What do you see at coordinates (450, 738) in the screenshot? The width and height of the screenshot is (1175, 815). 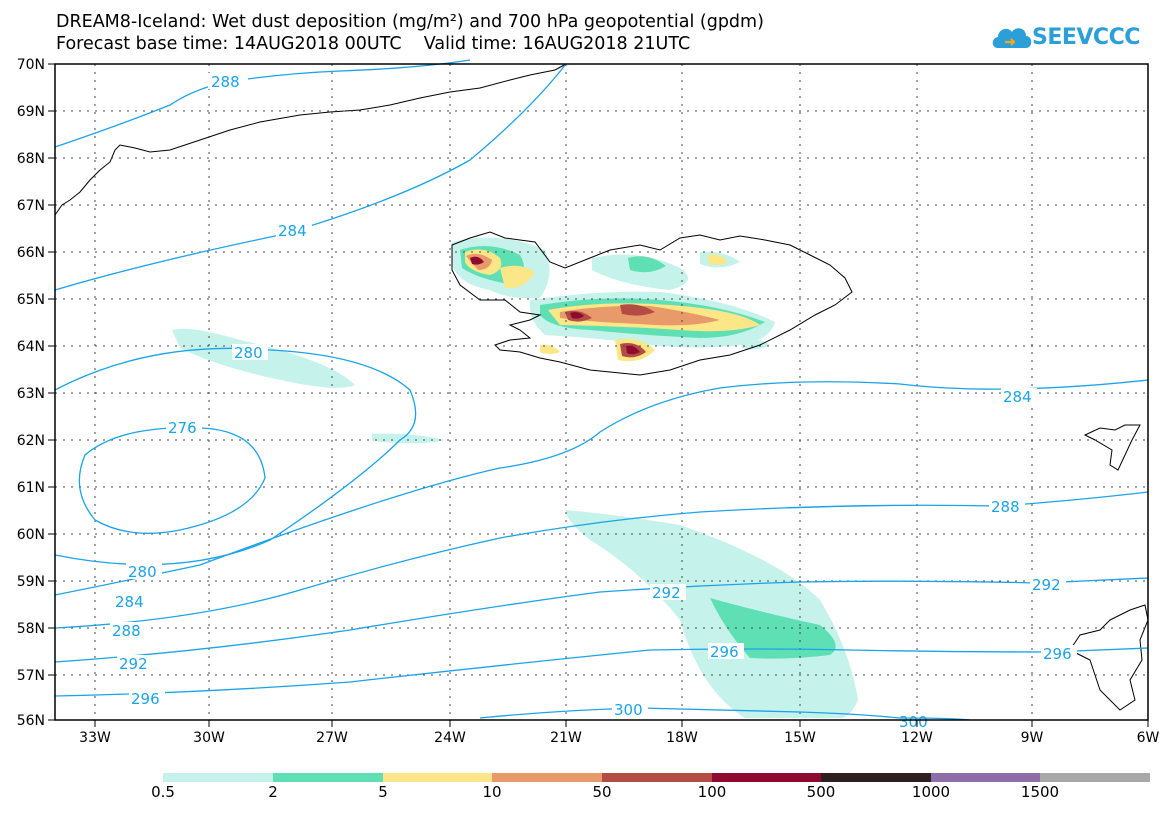 I see `lon-label: 24W` at bounding box center [450, 738].